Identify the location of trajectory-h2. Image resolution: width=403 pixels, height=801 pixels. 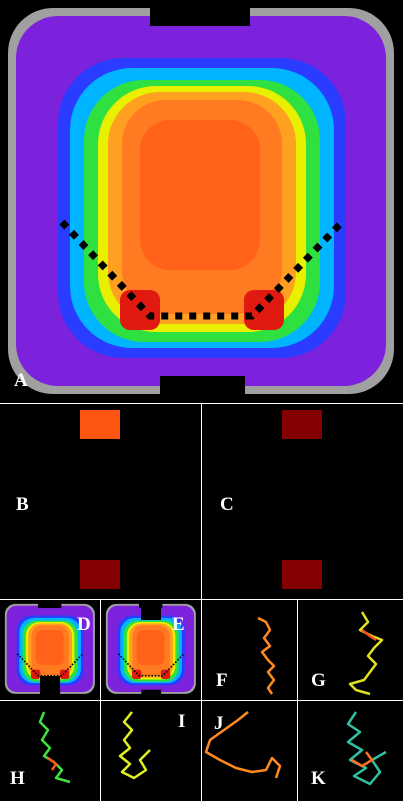
(52, 764).